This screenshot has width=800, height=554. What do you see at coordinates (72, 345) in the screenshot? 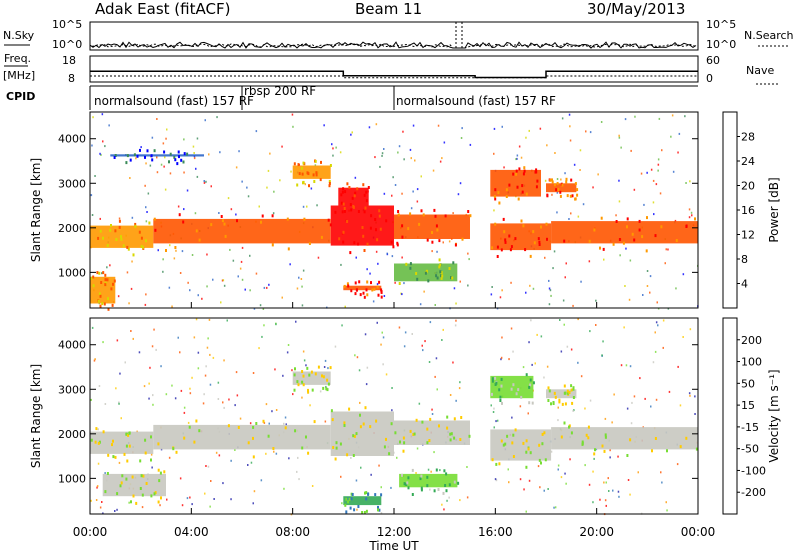
I see `velocity-y-tick-label: 4000` at bounding box center [72, 345].